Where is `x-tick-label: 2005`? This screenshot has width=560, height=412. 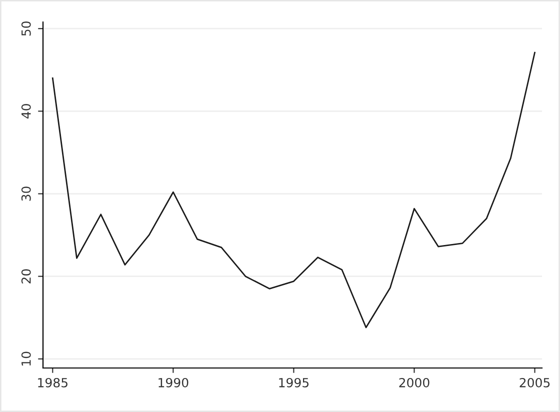 x-tick-label: 2005 is located at coordinates (535, 383).